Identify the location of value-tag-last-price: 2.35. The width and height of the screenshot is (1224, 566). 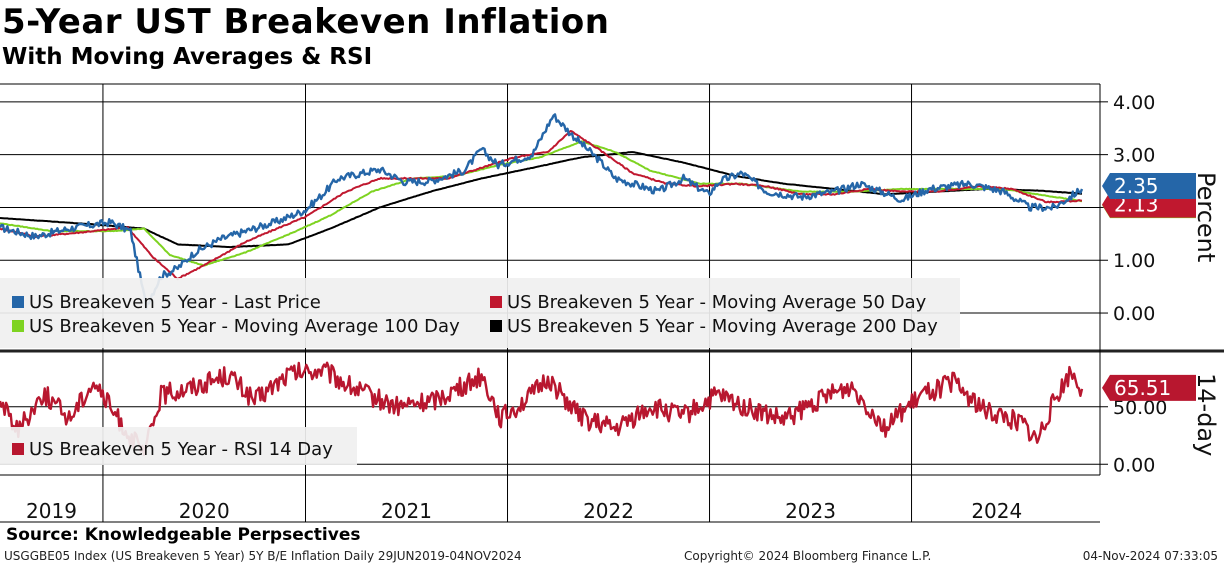
(1149, 185).